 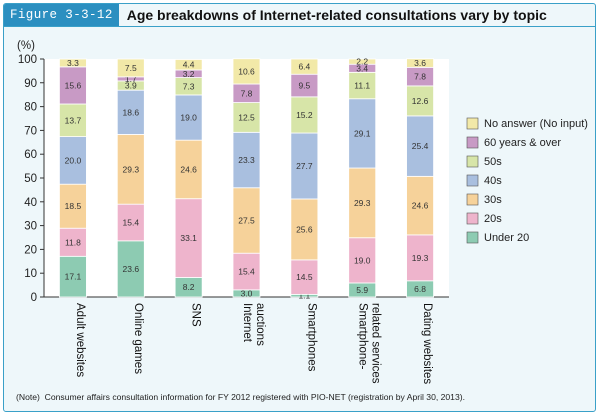 I want to click on y-tick-label: 40, so click(x=30, y=203).